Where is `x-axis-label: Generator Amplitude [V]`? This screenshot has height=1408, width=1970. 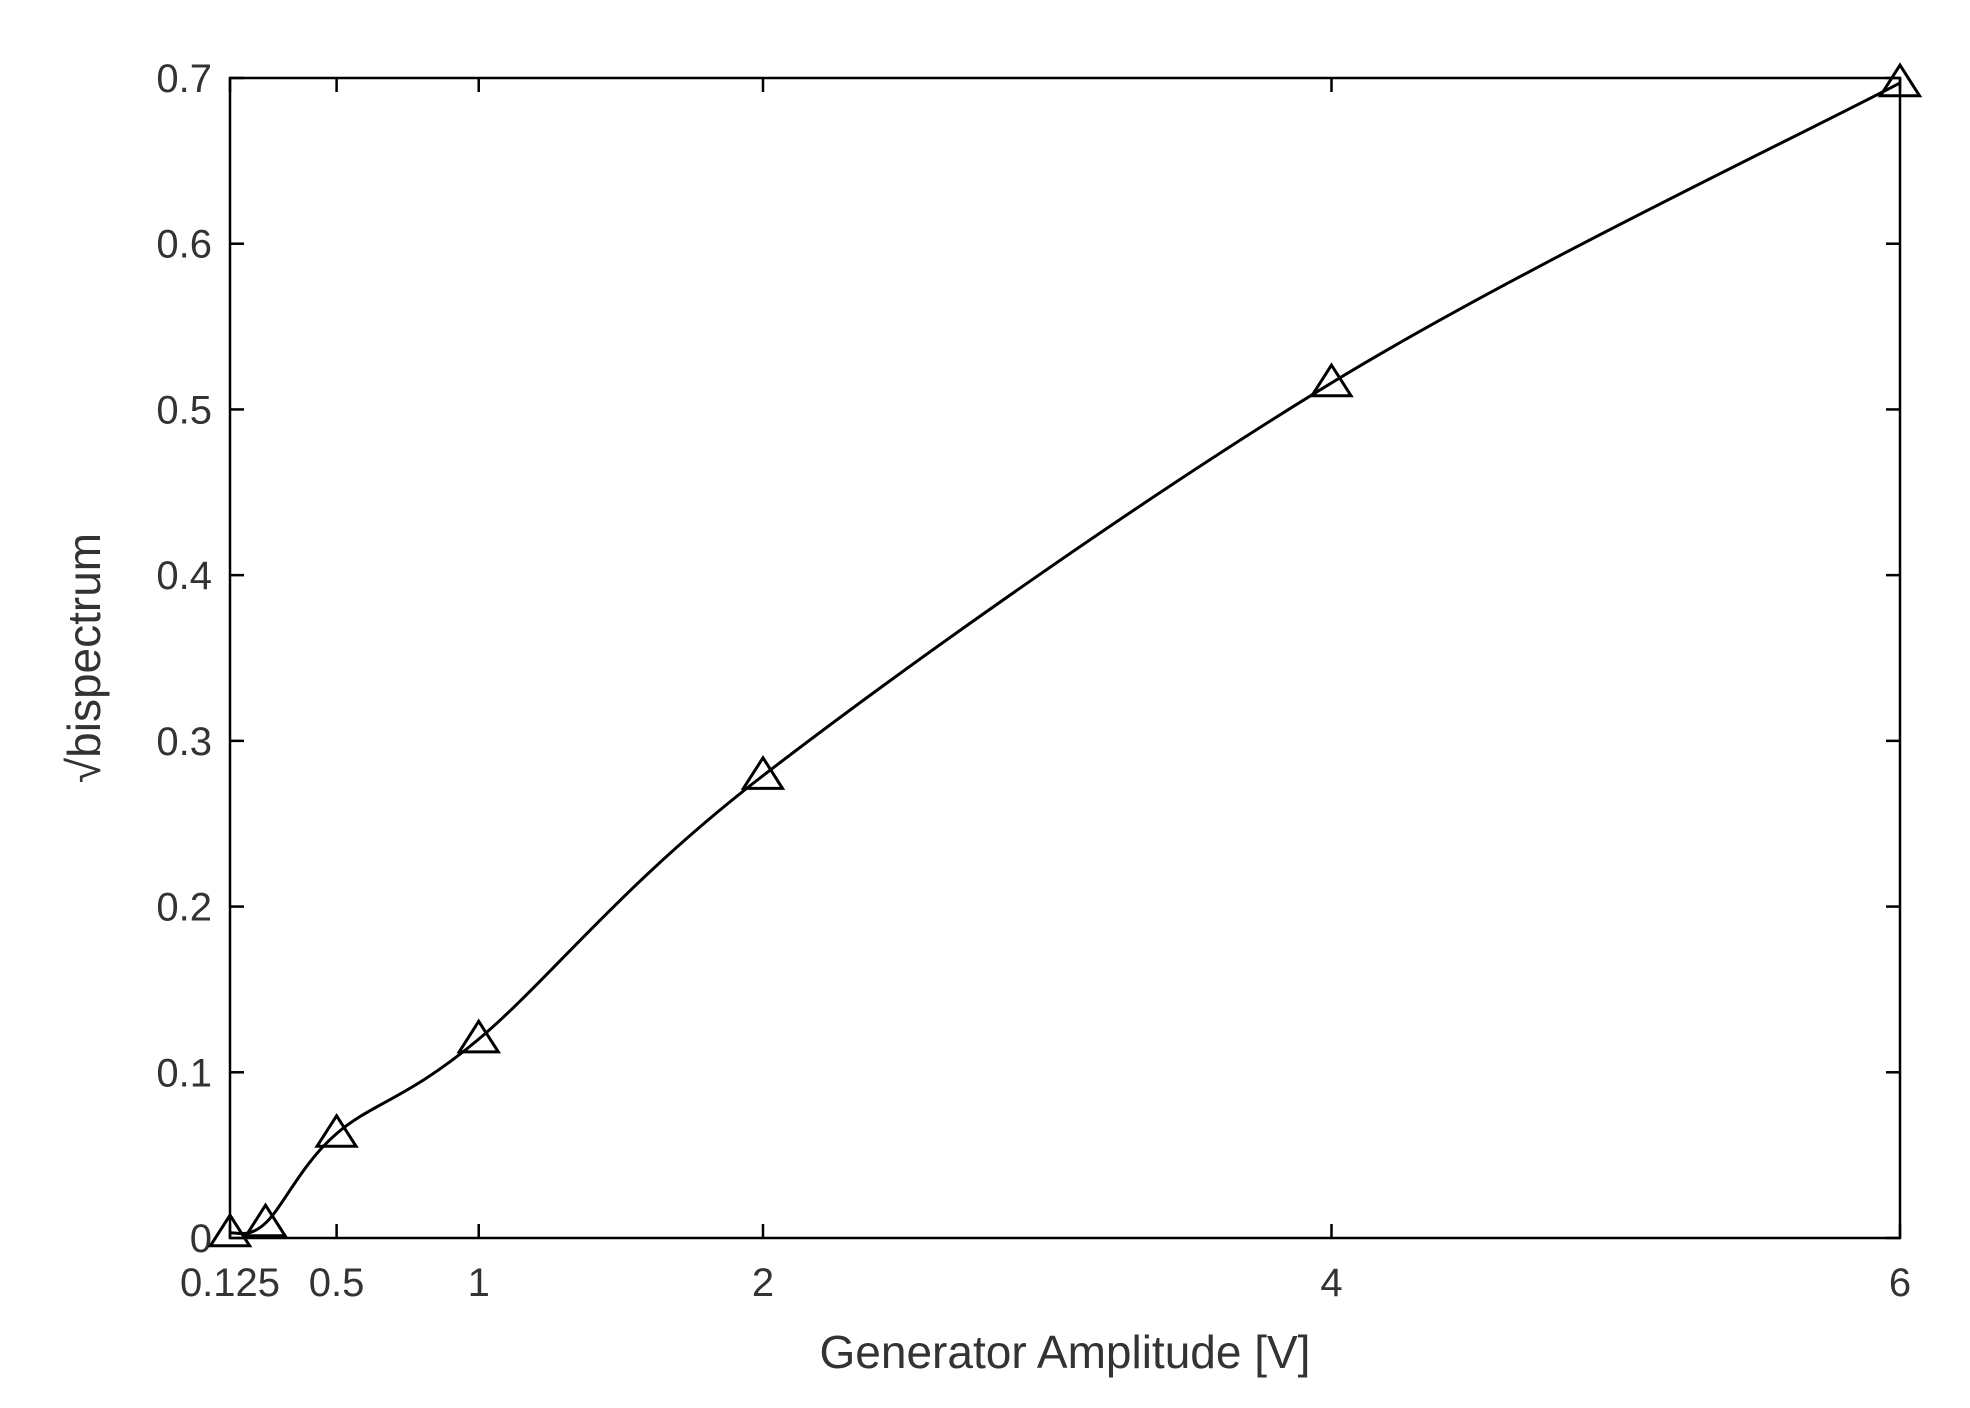 x-axis-label: Generator Amplitude [V] is located at coordinates (1065, 1352).